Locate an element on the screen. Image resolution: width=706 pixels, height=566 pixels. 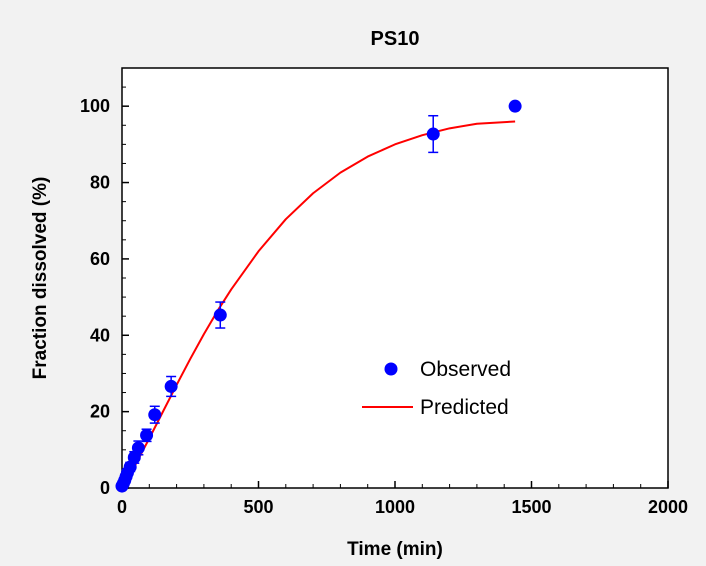
y-tick-label: 0 is located at coordinates (105, 488).